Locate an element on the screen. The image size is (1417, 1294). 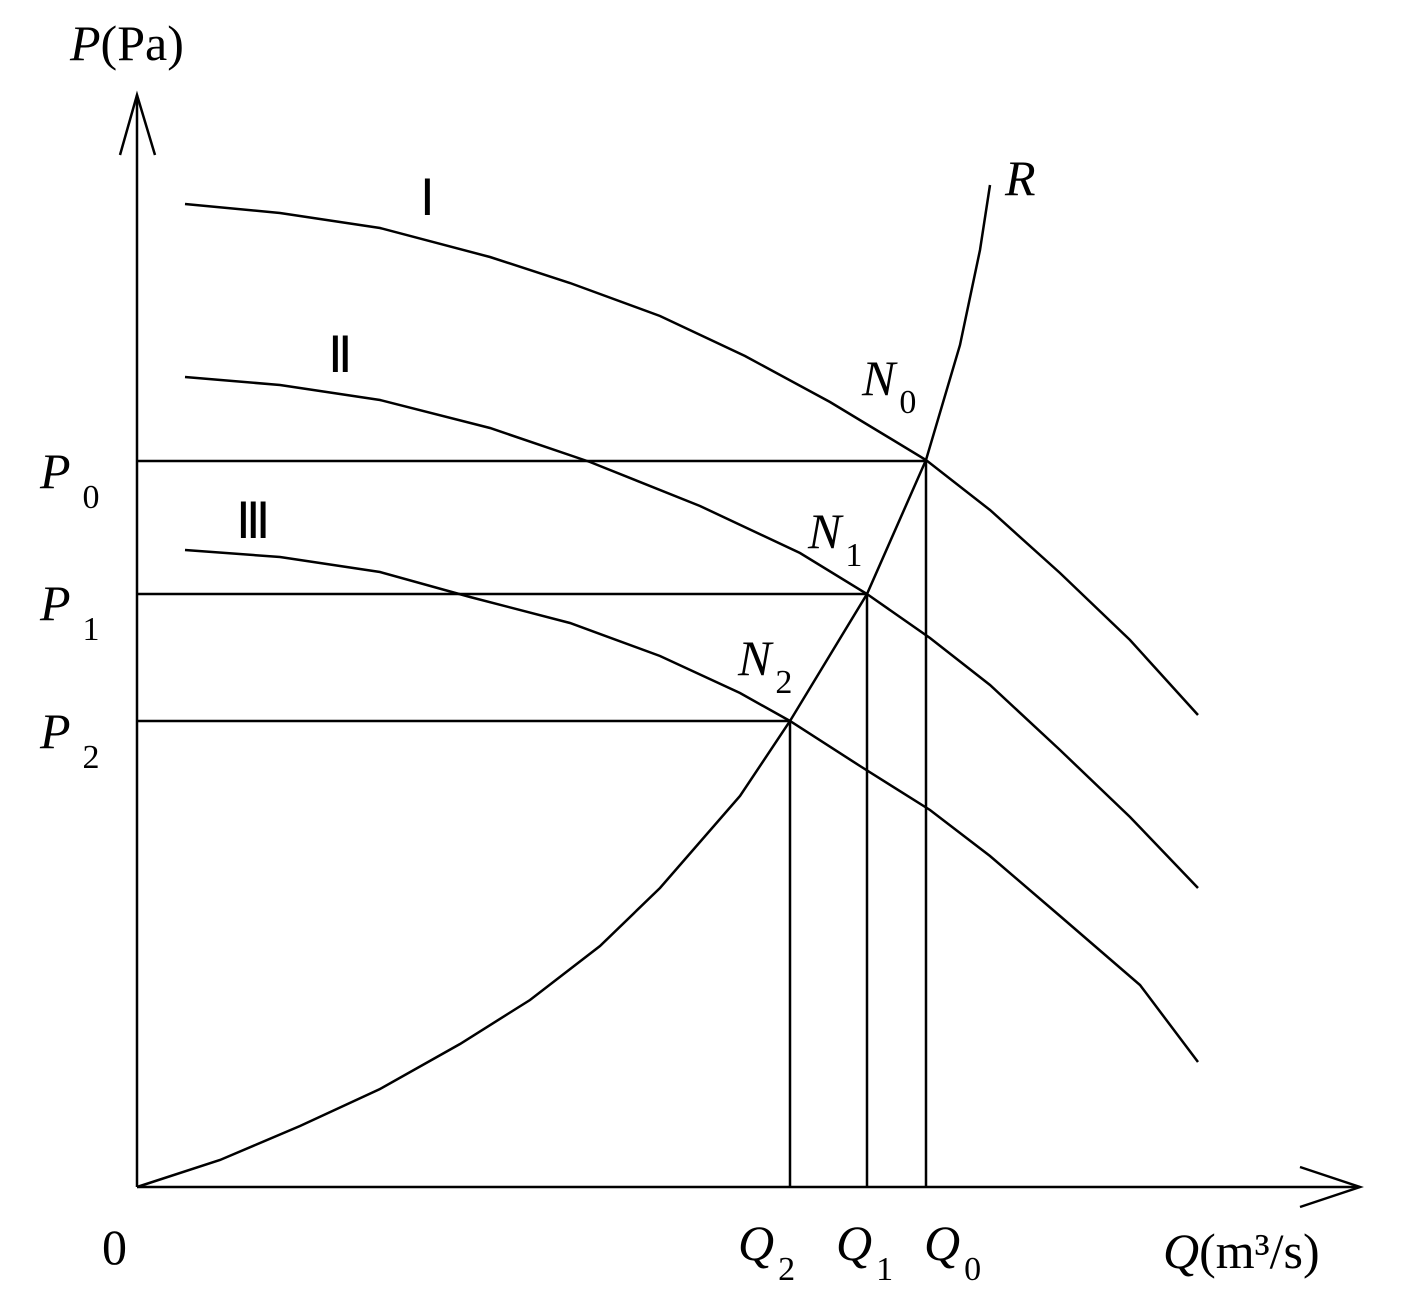
curve-label: Ⅰ is located at coordinates (427, 198).